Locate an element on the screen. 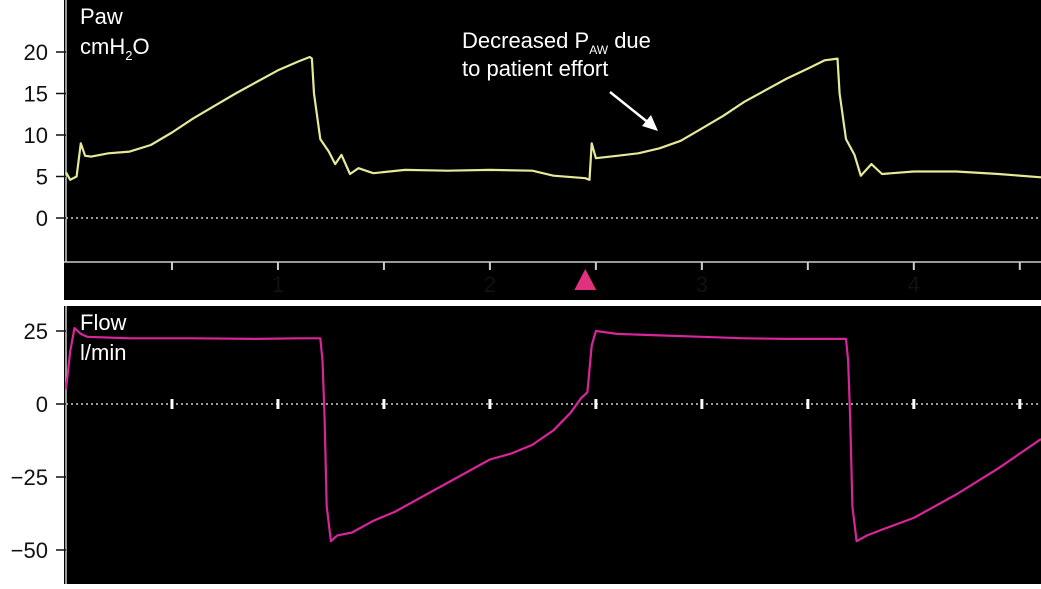 The width and height of the screenshot is (1041, 589). paw-y-tick-label: 20 is located at coordinates (36, 52).